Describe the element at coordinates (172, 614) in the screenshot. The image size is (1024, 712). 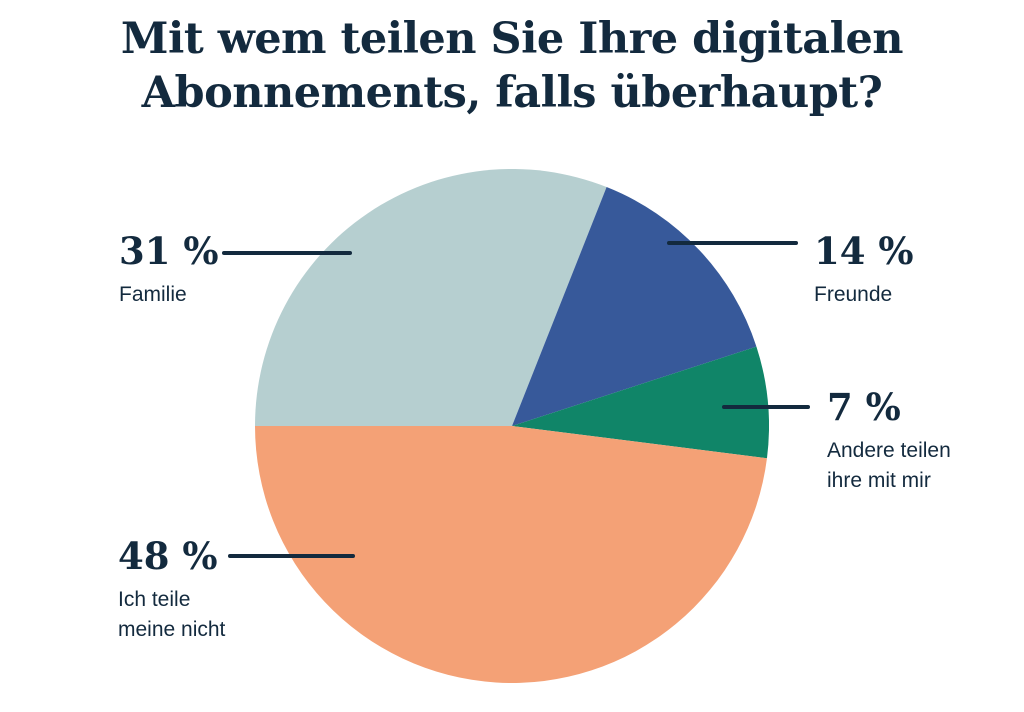
I see `category-label-ich-teile: Ich teile meine nicht` at that location.